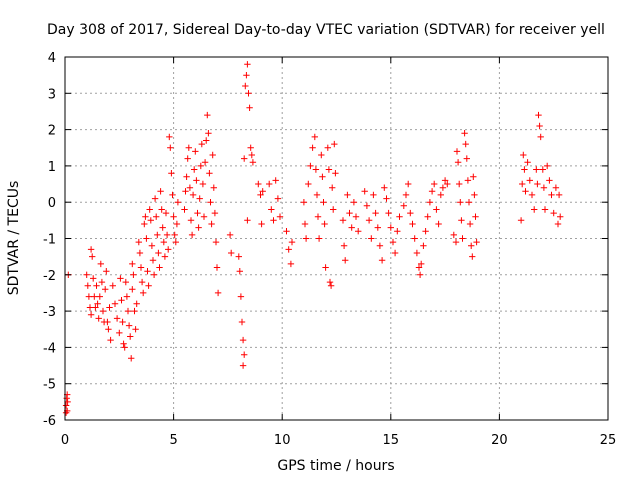 This screenshot has height=480, width=640. What do you see at coordinates (65, 440) in the screenshot?
I see `x-tick-label: 0` at bounding box center [65, 440].